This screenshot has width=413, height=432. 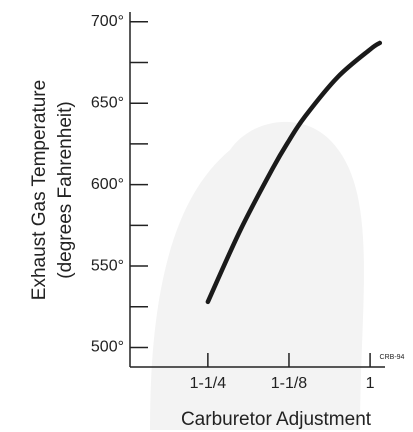 What do you see at coordinates (107, 21) in the screenshot?
I see `y-tick-label: 700°` at bounding box center [107, 21].